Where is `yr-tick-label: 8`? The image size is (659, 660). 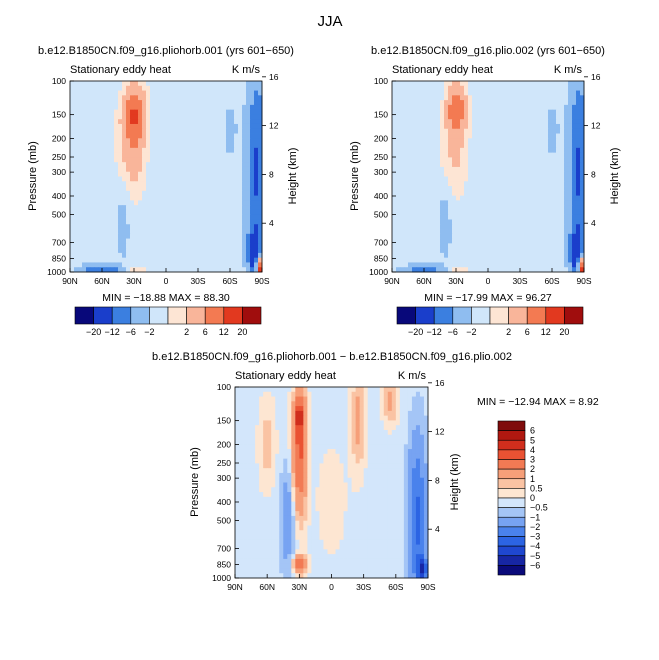
yr-tick-label: 8 is located at coordinates (593, 174).